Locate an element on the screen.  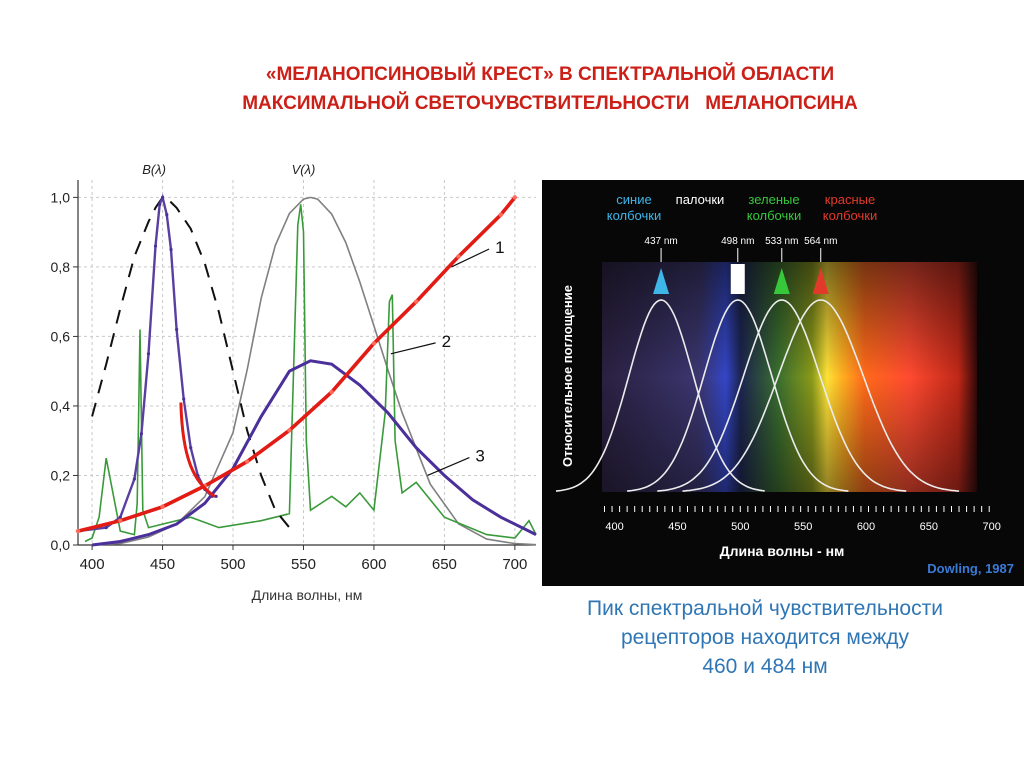
right-x-tick-label: 500 is located at coordinates (740, 527).